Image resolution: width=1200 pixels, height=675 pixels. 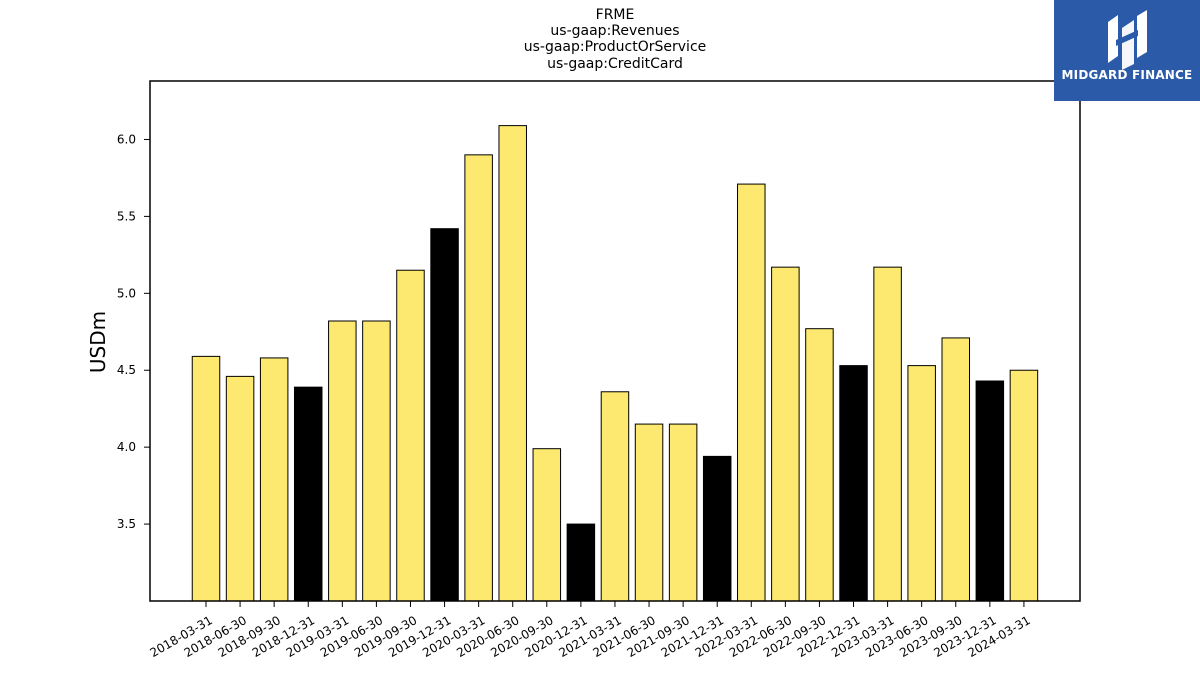 What do you see at coordinates (126, 447) in the screenshot?
I see `y-tick-label: 4.0` at bounding box center [126, 447].